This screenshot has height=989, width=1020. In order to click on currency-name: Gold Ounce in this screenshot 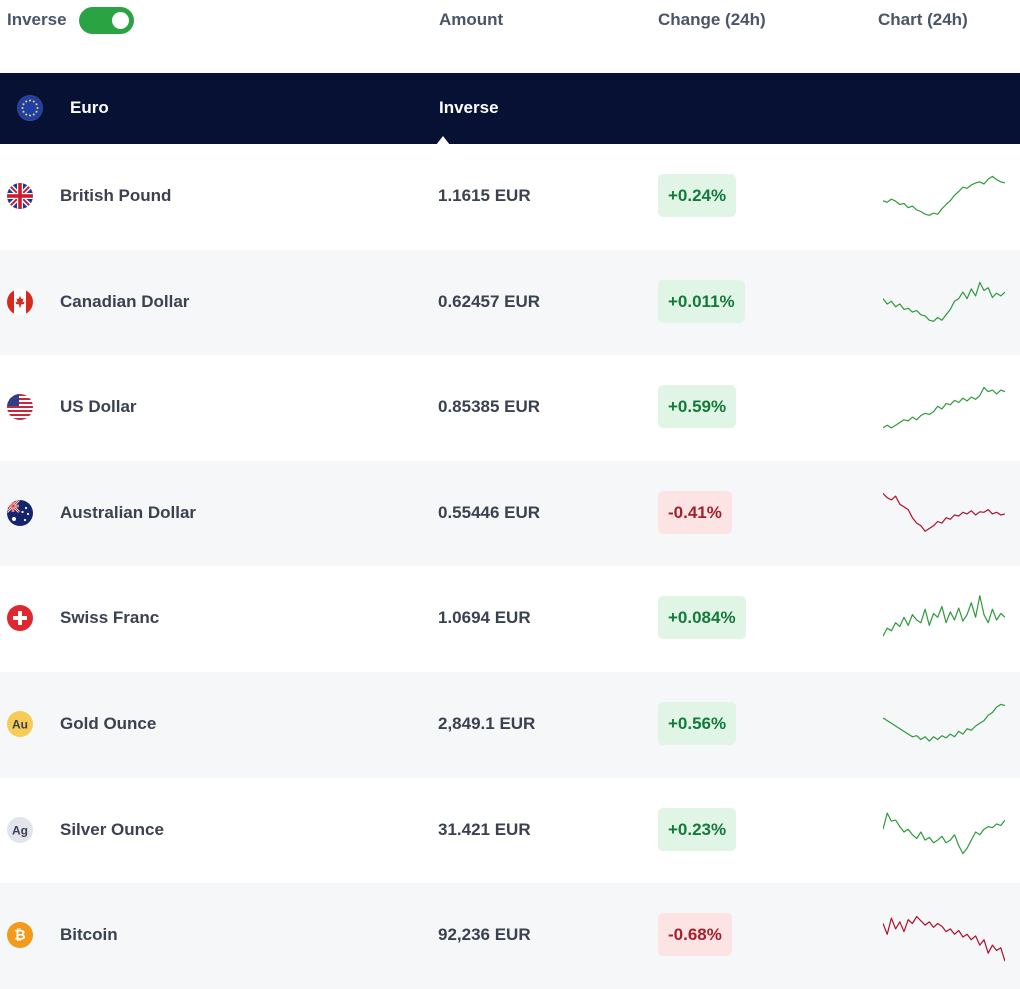, I will do `click(108, 723)`.